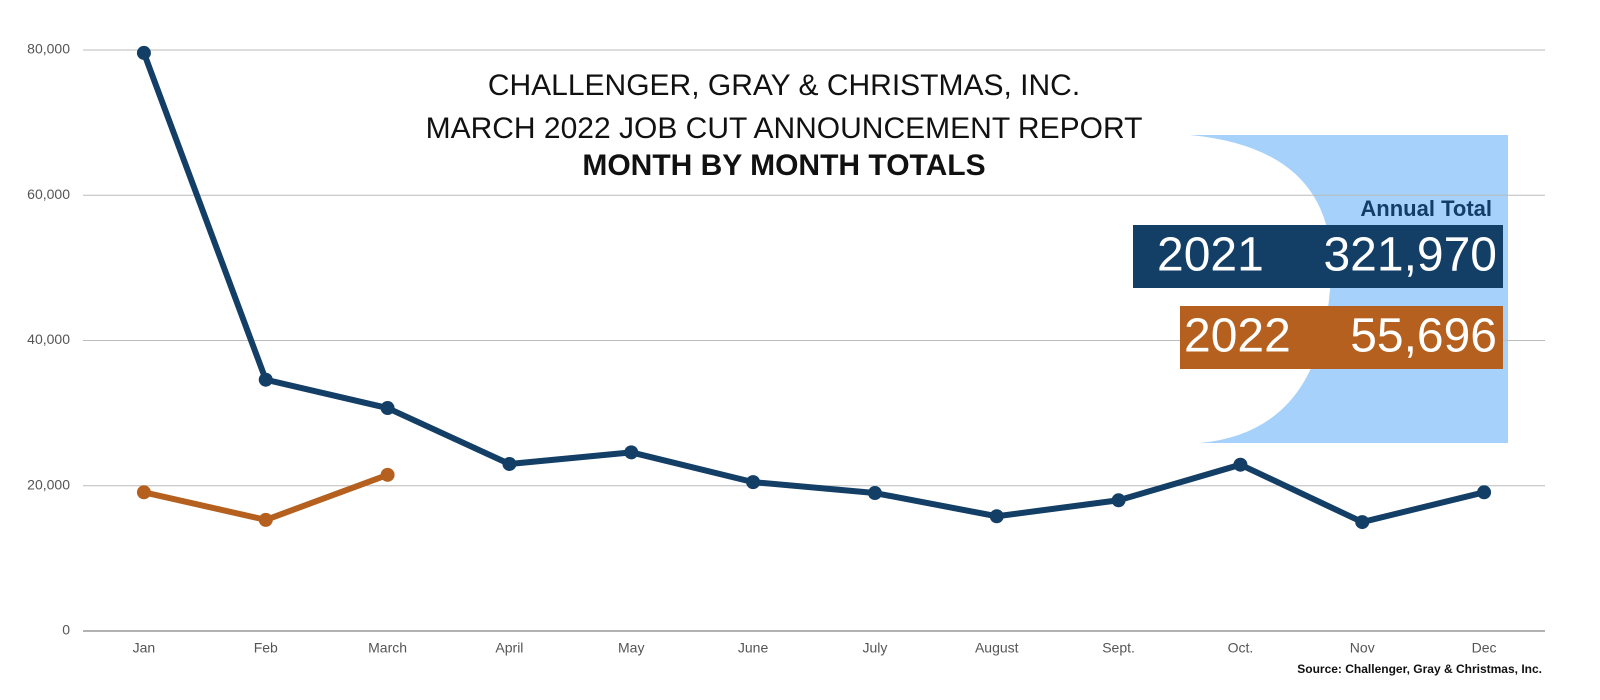  Describe the element at coordinates (1241, 648) in the screenshot. I see `x-tick-label: Oct.` at that location.